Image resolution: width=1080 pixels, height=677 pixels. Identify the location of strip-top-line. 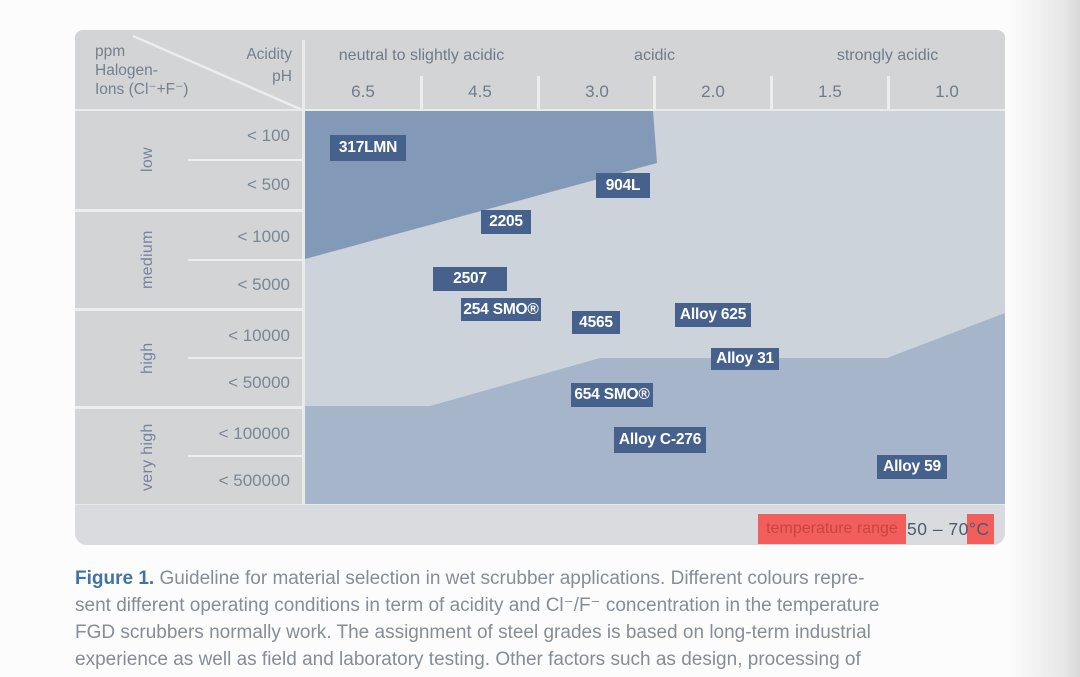
(540, 504).